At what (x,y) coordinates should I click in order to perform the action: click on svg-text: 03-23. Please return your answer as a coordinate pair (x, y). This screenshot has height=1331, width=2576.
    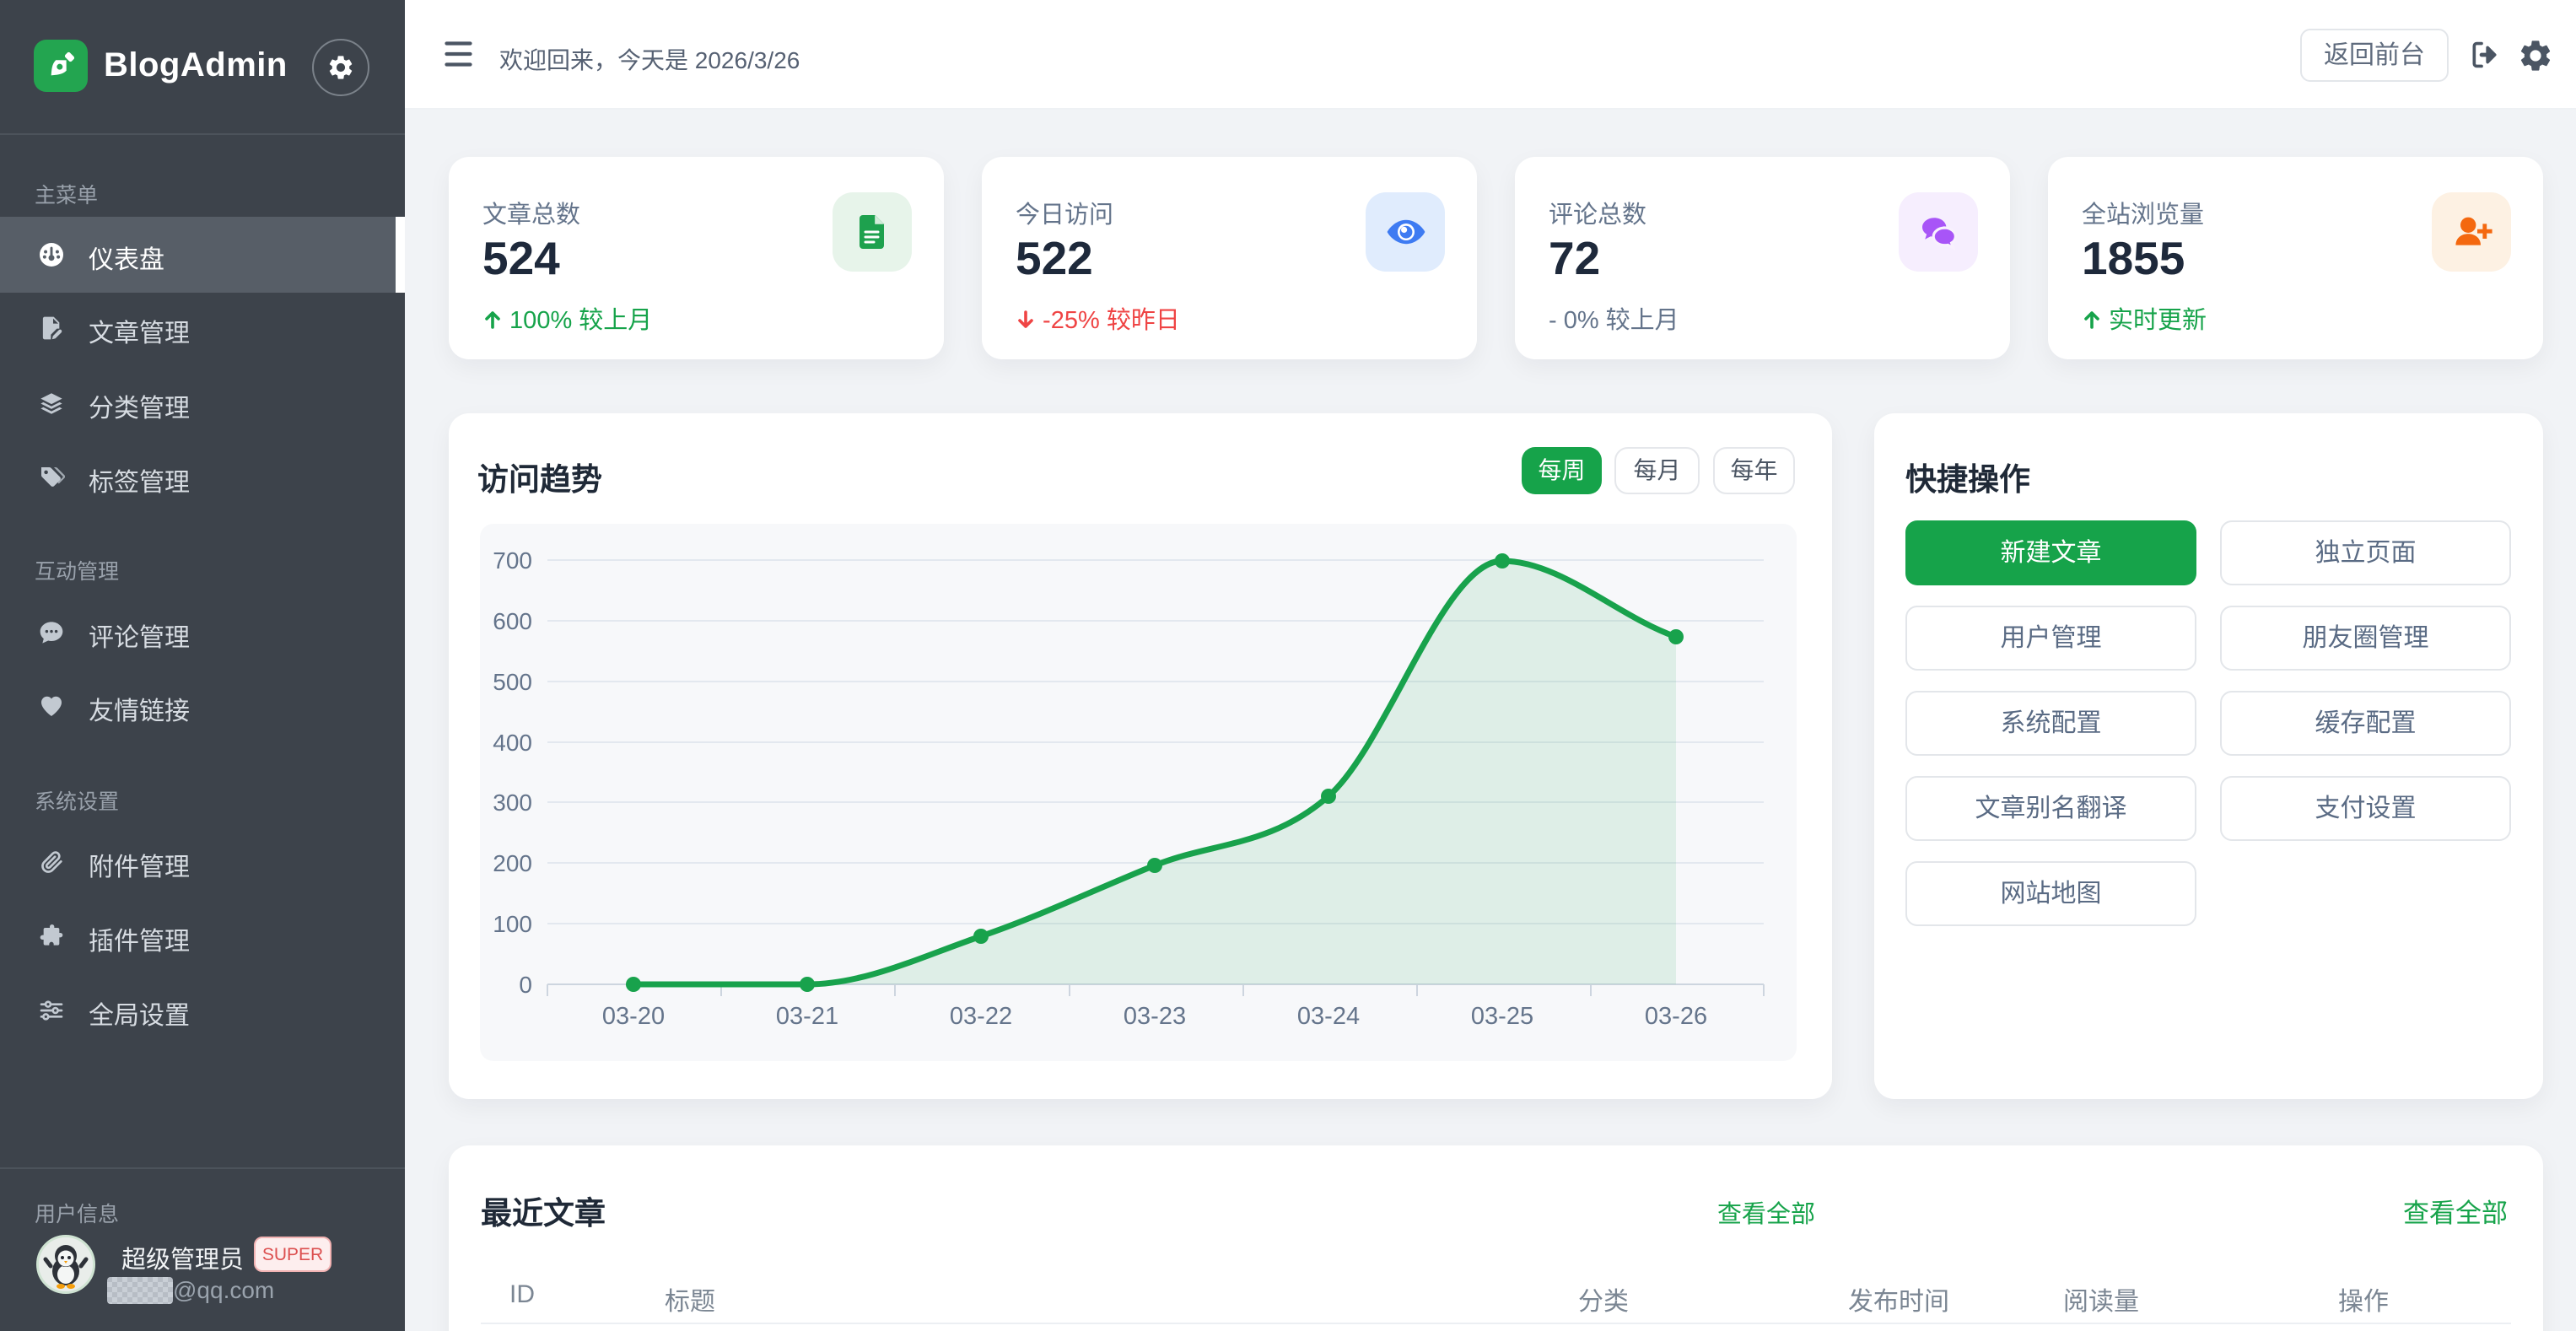
    Looking at the image, I should click on (1155, 1016).